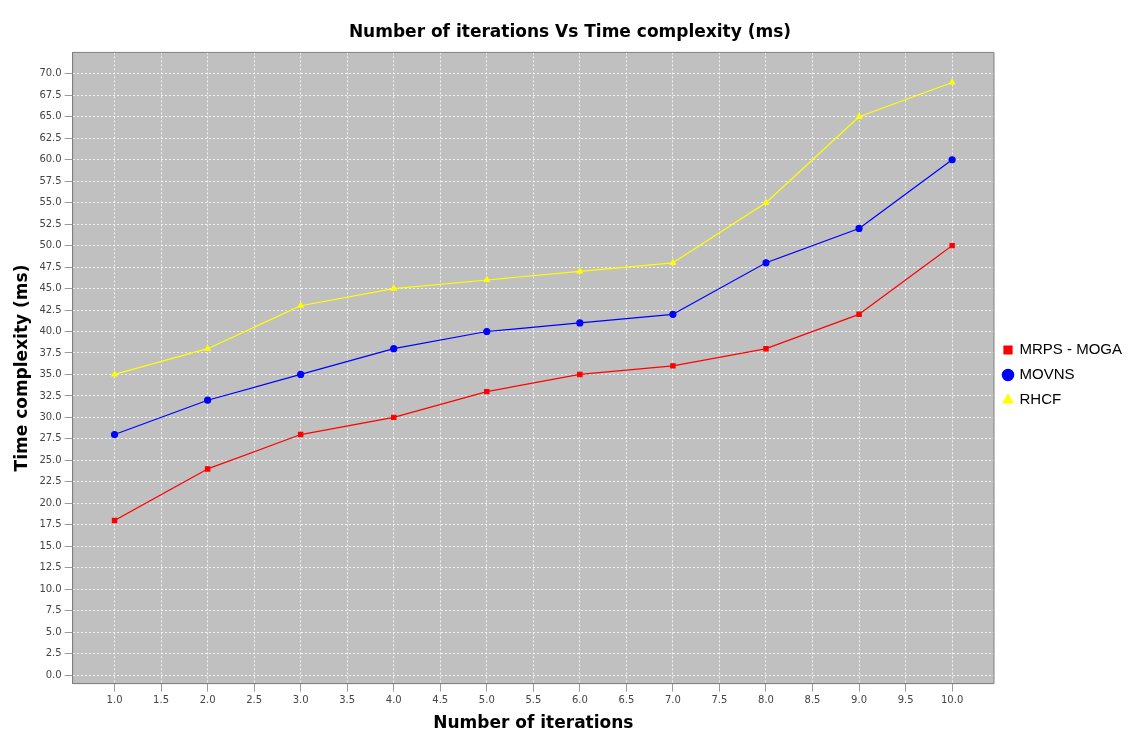 Image resolution: width=1144 pixels, height=747 pixels. What do you see at coordinates (50, 438) in the screenshot?
I see `y-tick-label: 27.5` at bounding box center [50, 438].